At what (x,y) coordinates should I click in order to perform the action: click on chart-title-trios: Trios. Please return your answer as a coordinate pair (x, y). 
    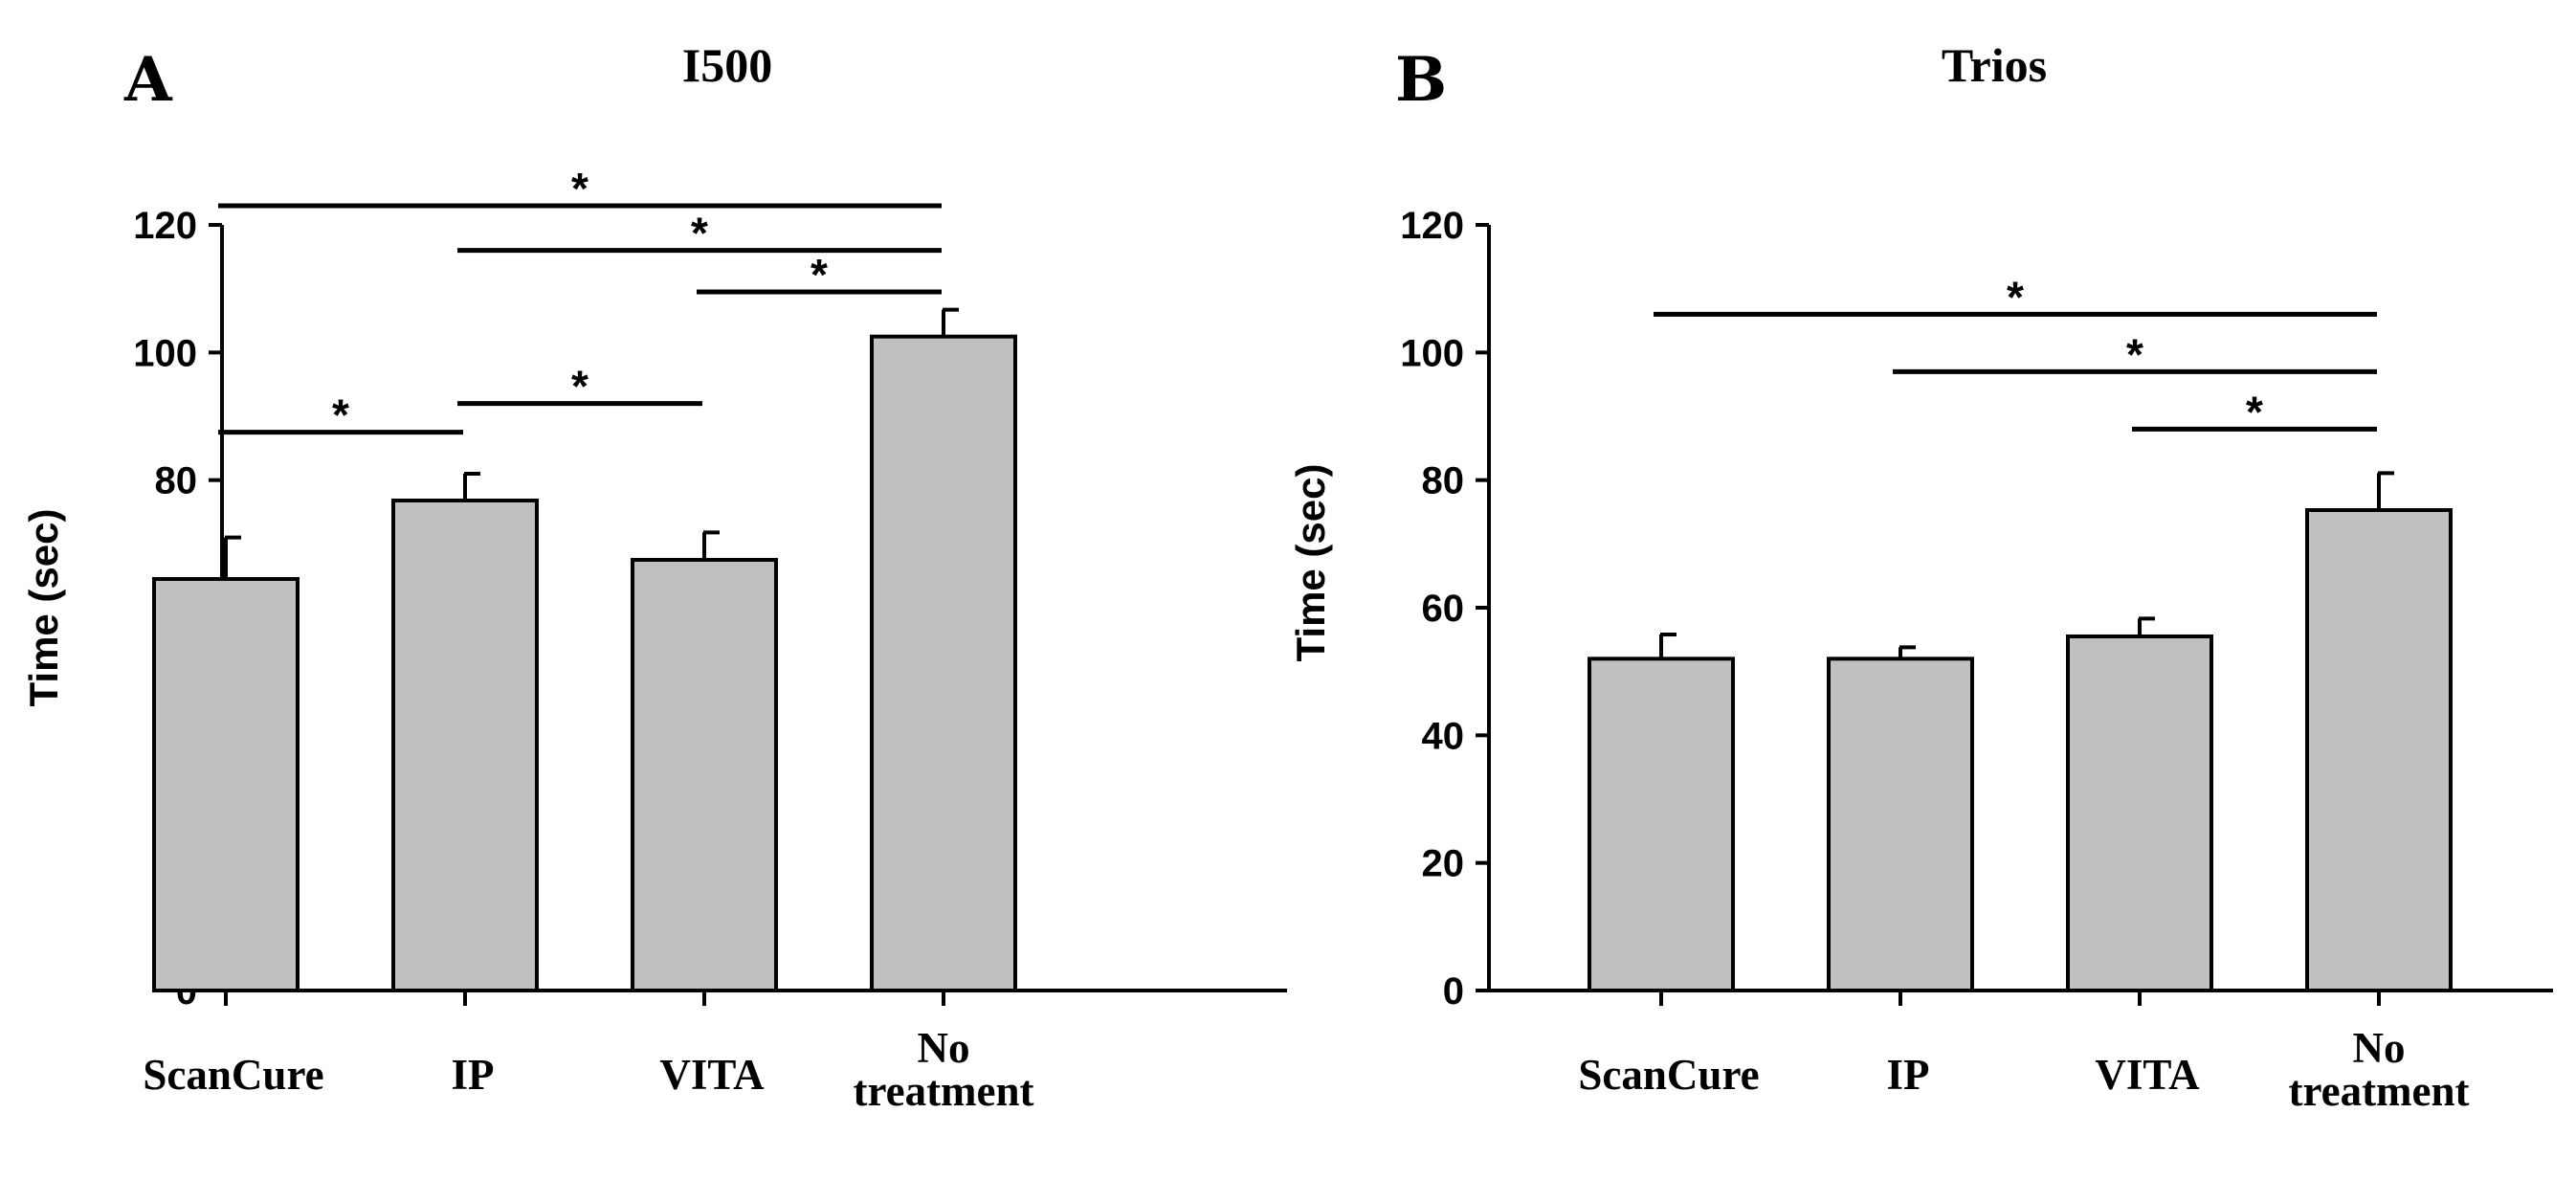
    Looking at the image, I should click on (1994, 65).